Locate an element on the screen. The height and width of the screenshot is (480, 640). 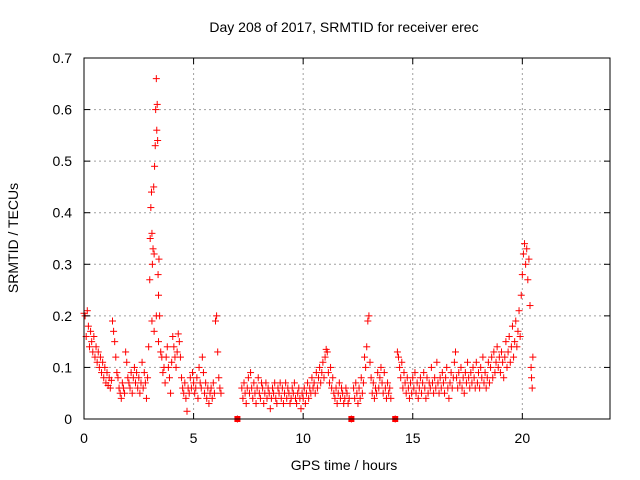
y-tick-label: 0.1 is located at coordinates (63, 367).